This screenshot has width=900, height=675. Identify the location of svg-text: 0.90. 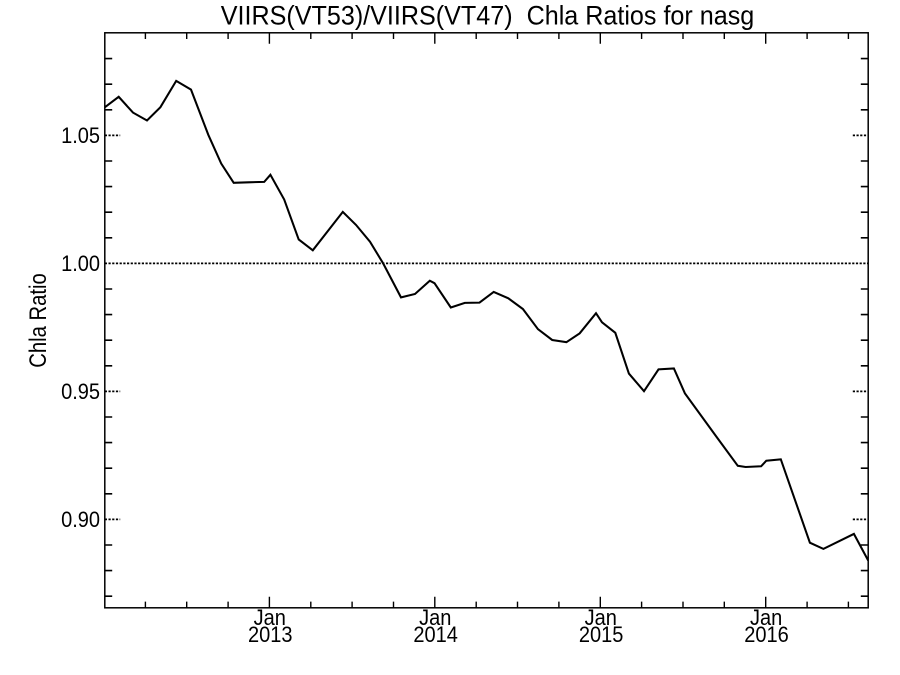
(80, 520).